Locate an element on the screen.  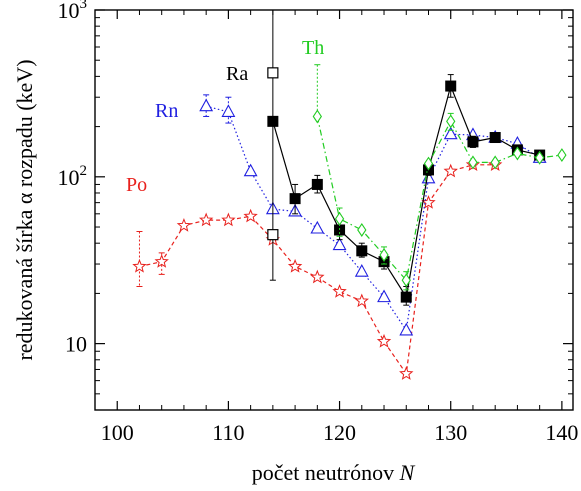
x-tick-label: 130 is located at coordinates (450, 432).